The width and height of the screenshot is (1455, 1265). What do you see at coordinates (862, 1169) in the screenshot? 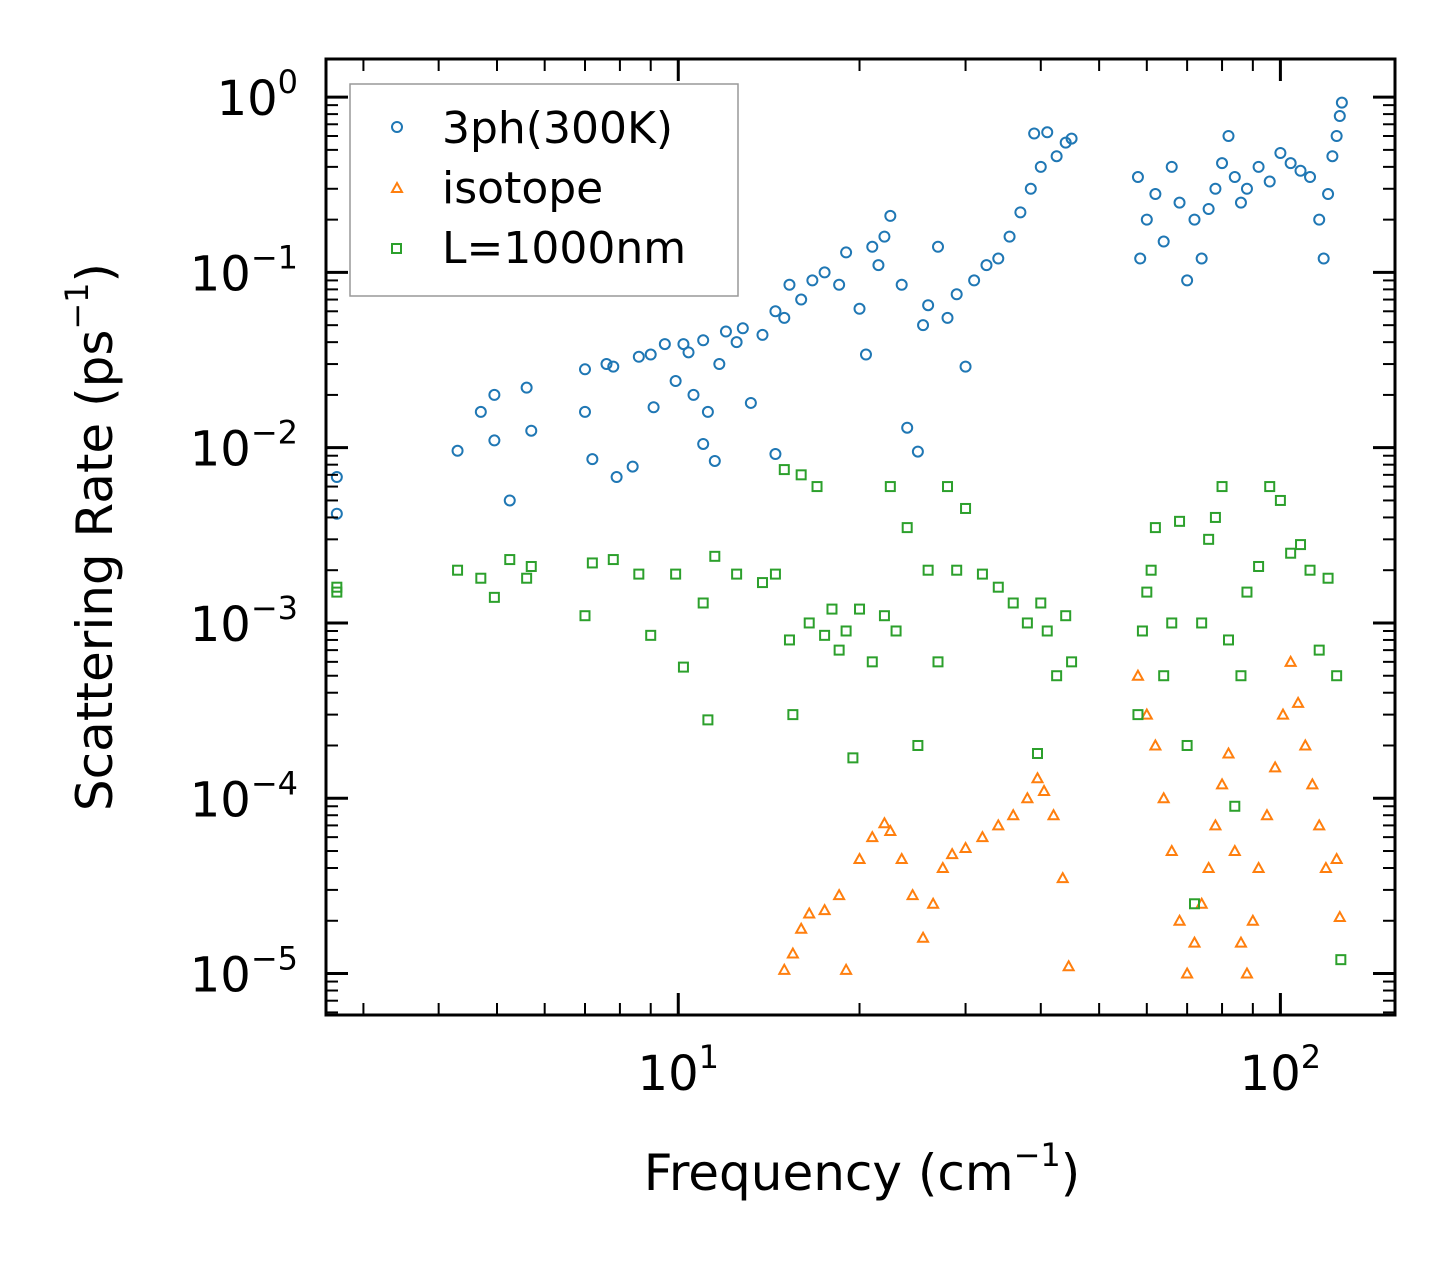
I see `x-axis-label: Frequency (cm−1)` at bounding box center [862, 1169].